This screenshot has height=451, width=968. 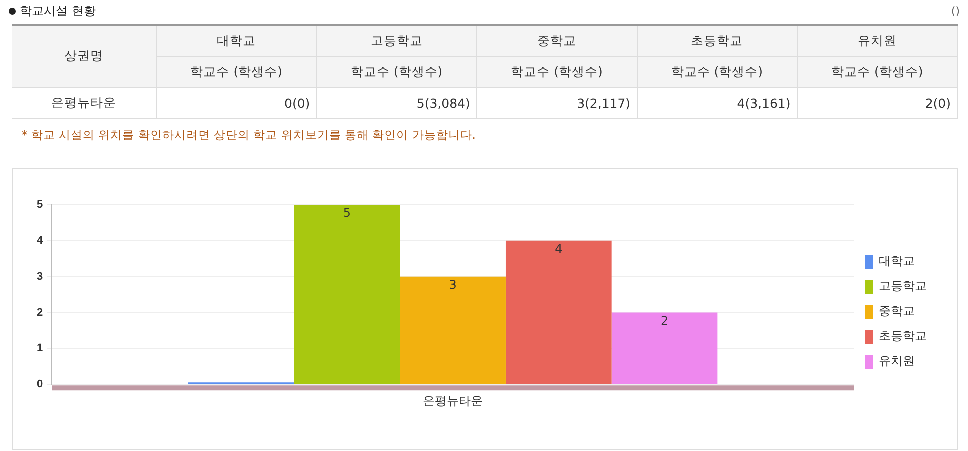 What do you see at coordinates (347, 213) in the screenshot?
I see `data-label: 5` at bounding box center [347, 213].